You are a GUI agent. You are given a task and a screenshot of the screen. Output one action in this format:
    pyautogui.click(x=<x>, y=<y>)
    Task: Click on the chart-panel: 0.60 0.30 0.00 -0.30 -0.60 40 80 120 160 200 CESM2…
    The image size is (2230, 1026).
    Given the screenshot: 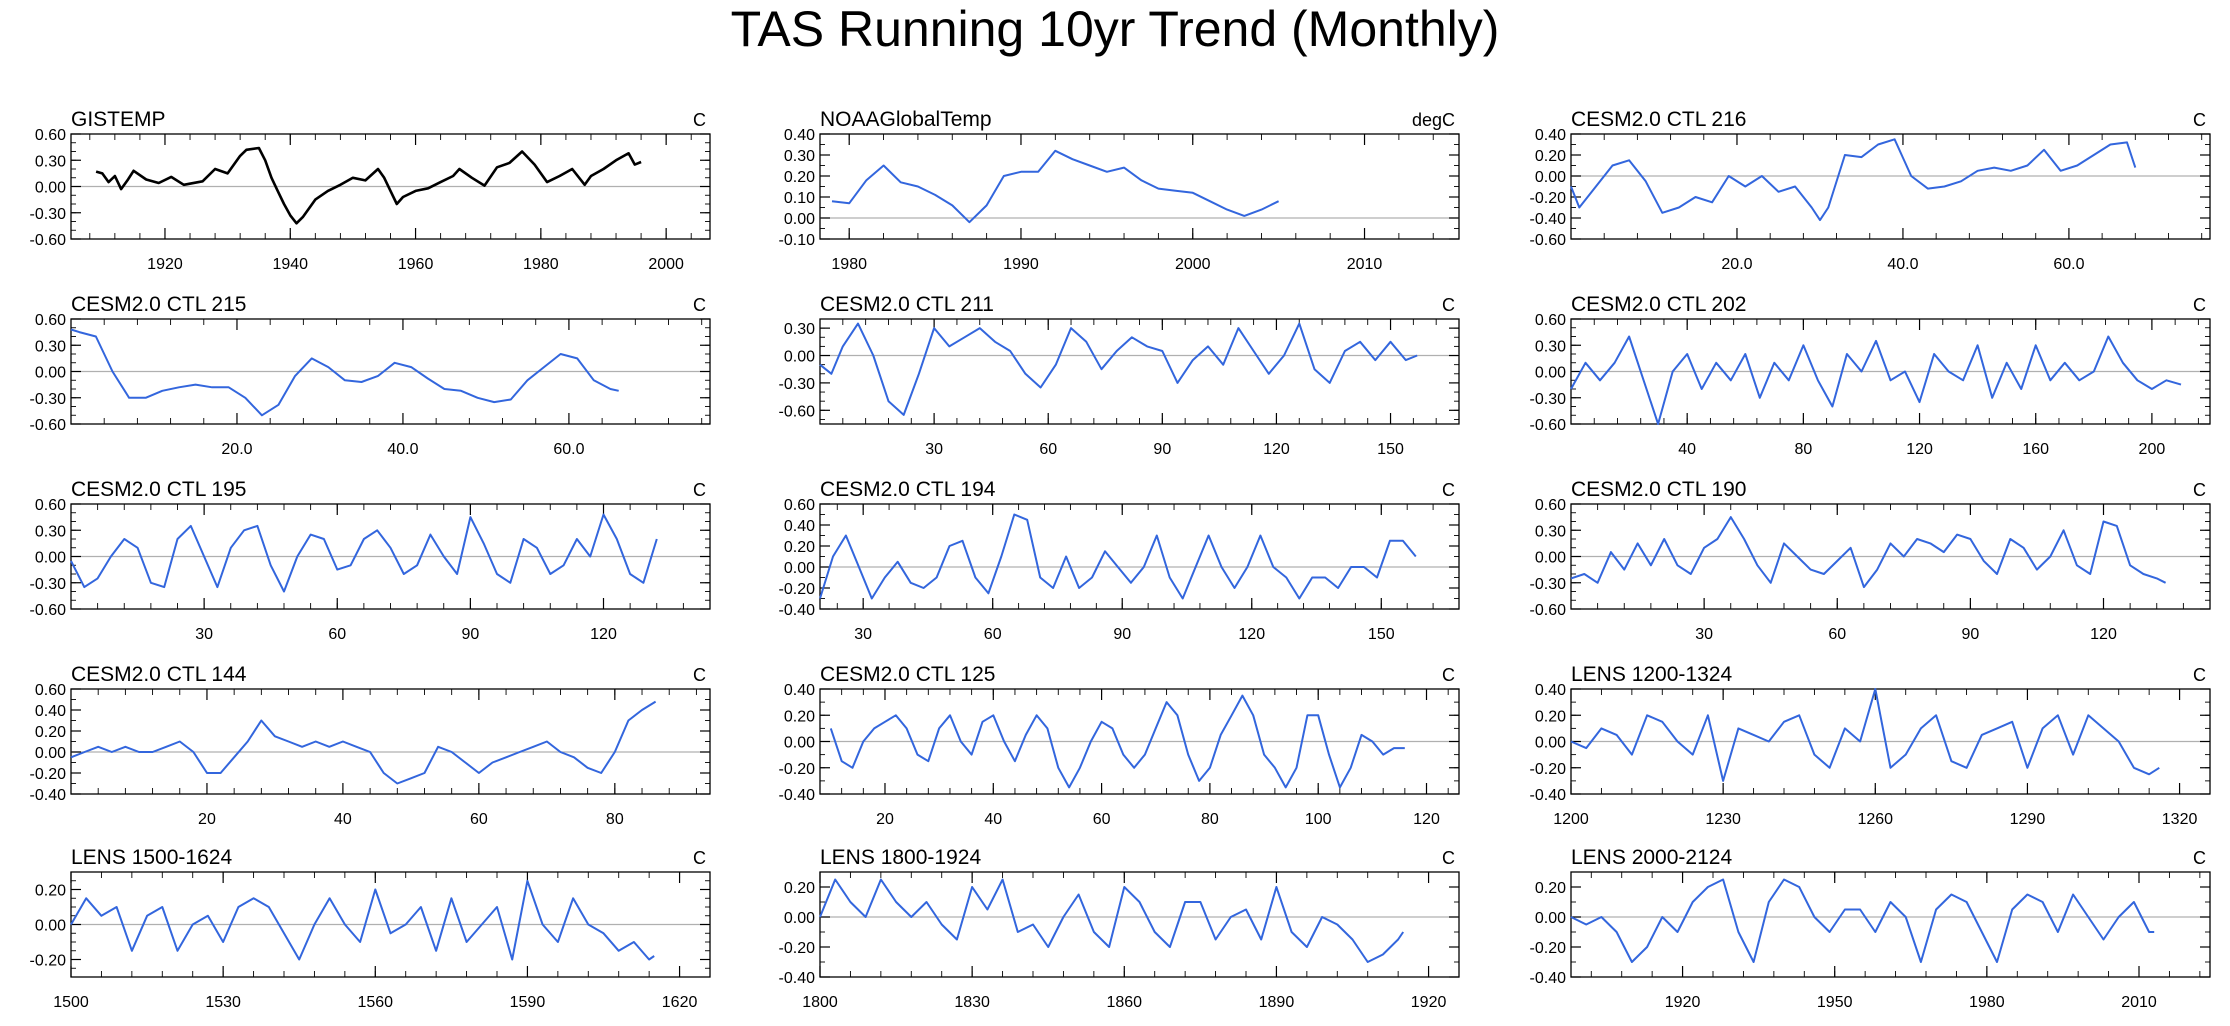 What is the action you would take?
    pyautogui.click(x=1870, y=375)
    